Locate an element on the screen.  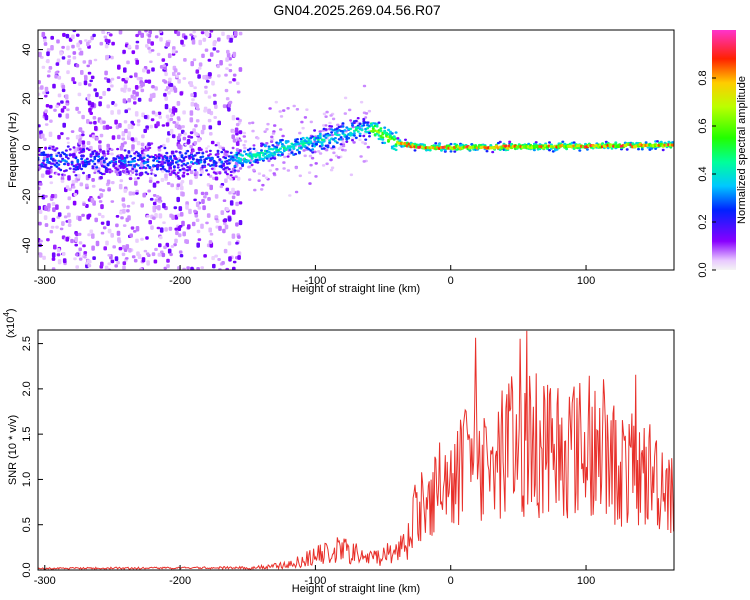
spectrogram-cell-2097 is located at coordinates (341, 139).